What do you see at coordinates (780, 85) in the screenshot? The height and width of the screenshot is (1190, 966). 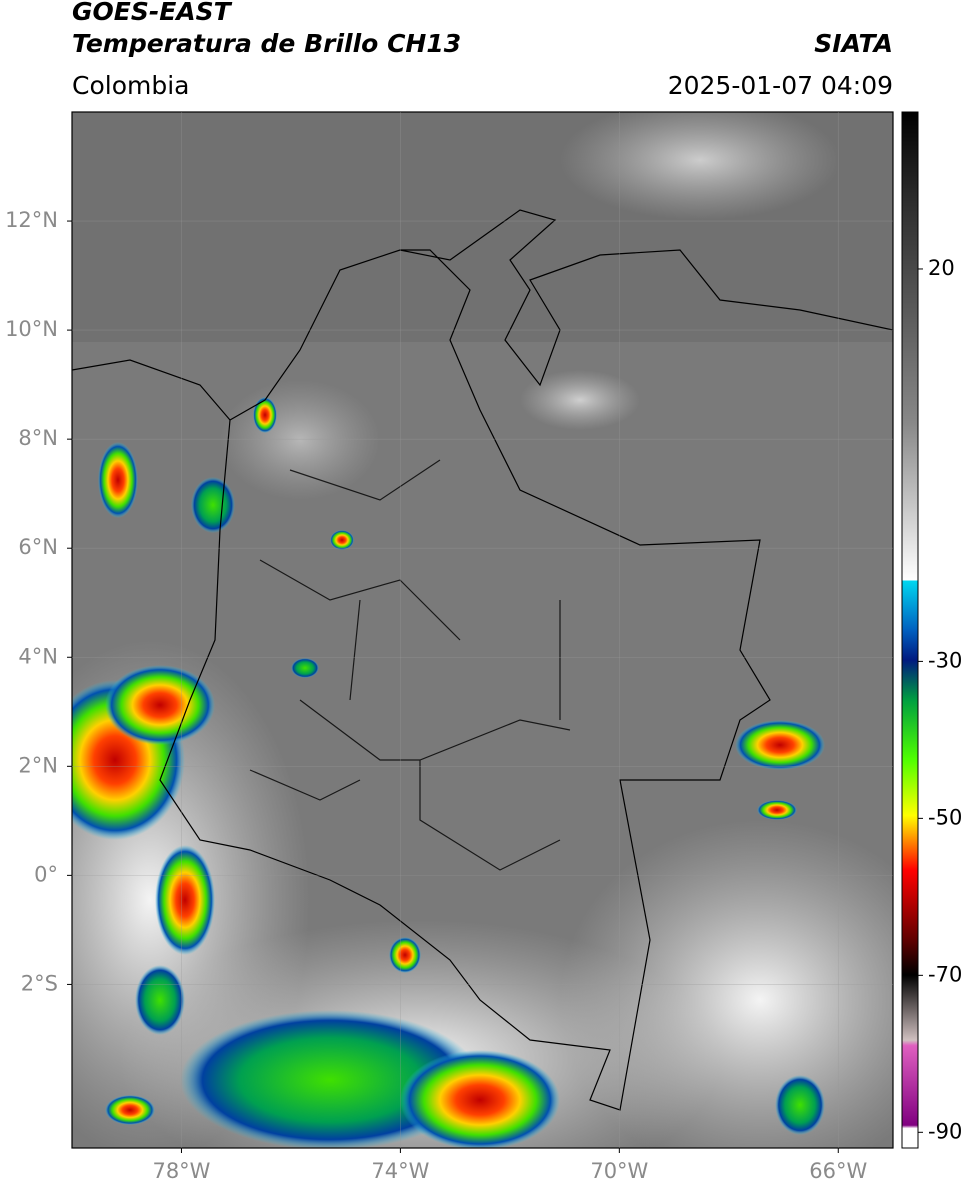 I see `timestamp: 2025-01-07 04:09` at bounding box center [780, 85].